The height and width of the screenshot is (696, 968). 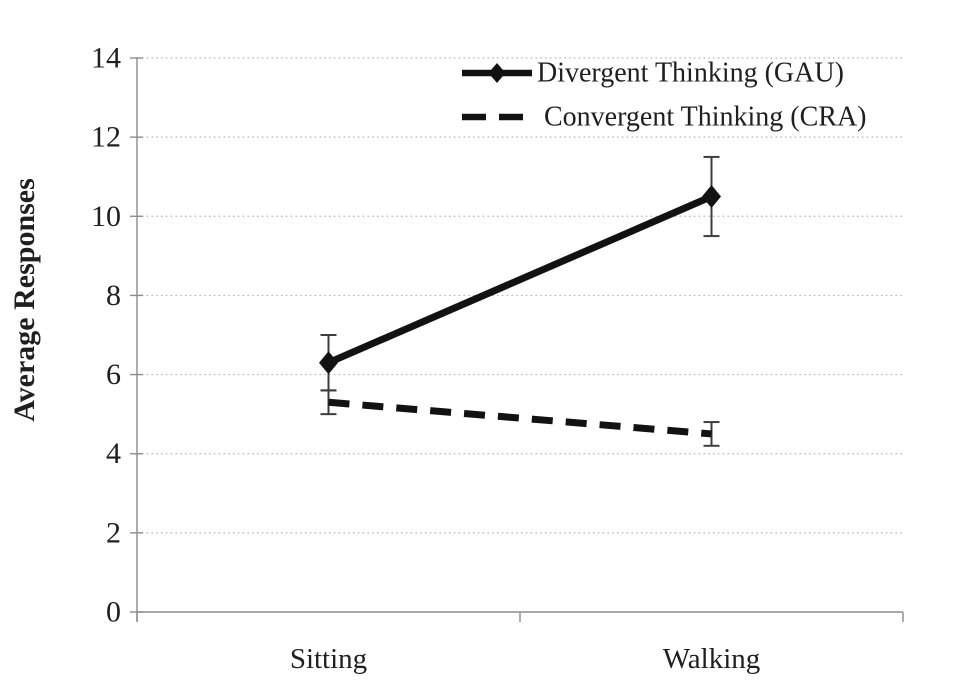 I want to click on legend-entry: Divergent Thinking (GAU), so click(x=653, y=73).